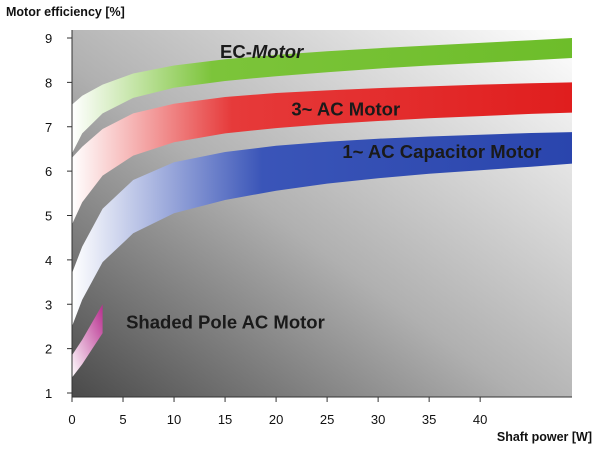 This screenshot has height=467, width=600. I want to click on x-tick-label: 20, so click(276, 419).